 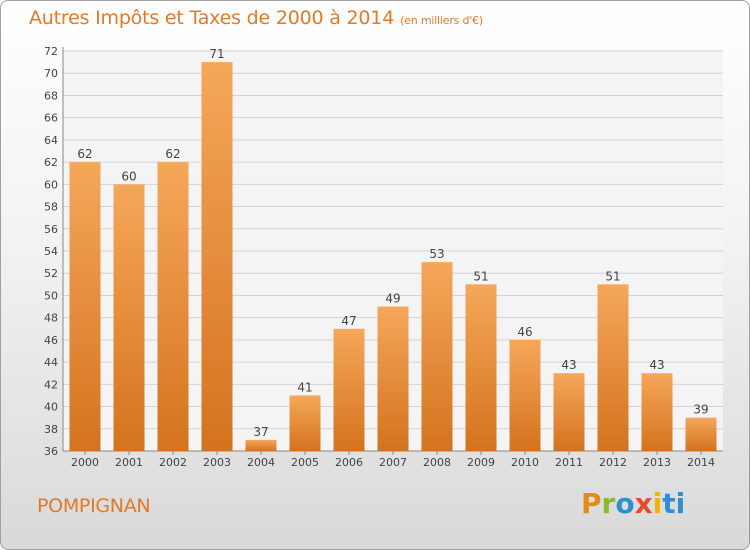 I want to click on x-tick-label: 2006, so click(x=349, y=462).